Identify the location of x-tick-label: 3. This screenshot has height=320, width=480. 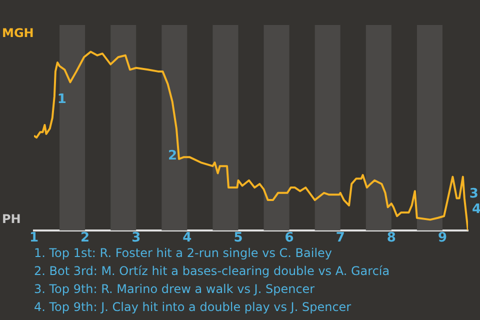
(136, 238).